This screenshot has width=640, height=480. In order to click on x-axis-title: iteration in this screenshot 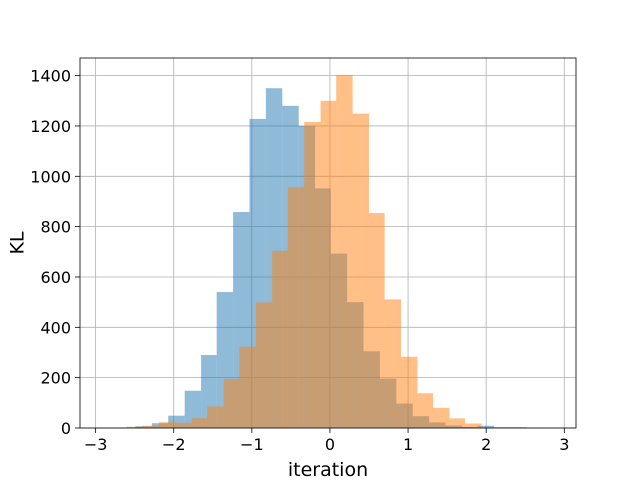, I will do `click(328, 469)`.